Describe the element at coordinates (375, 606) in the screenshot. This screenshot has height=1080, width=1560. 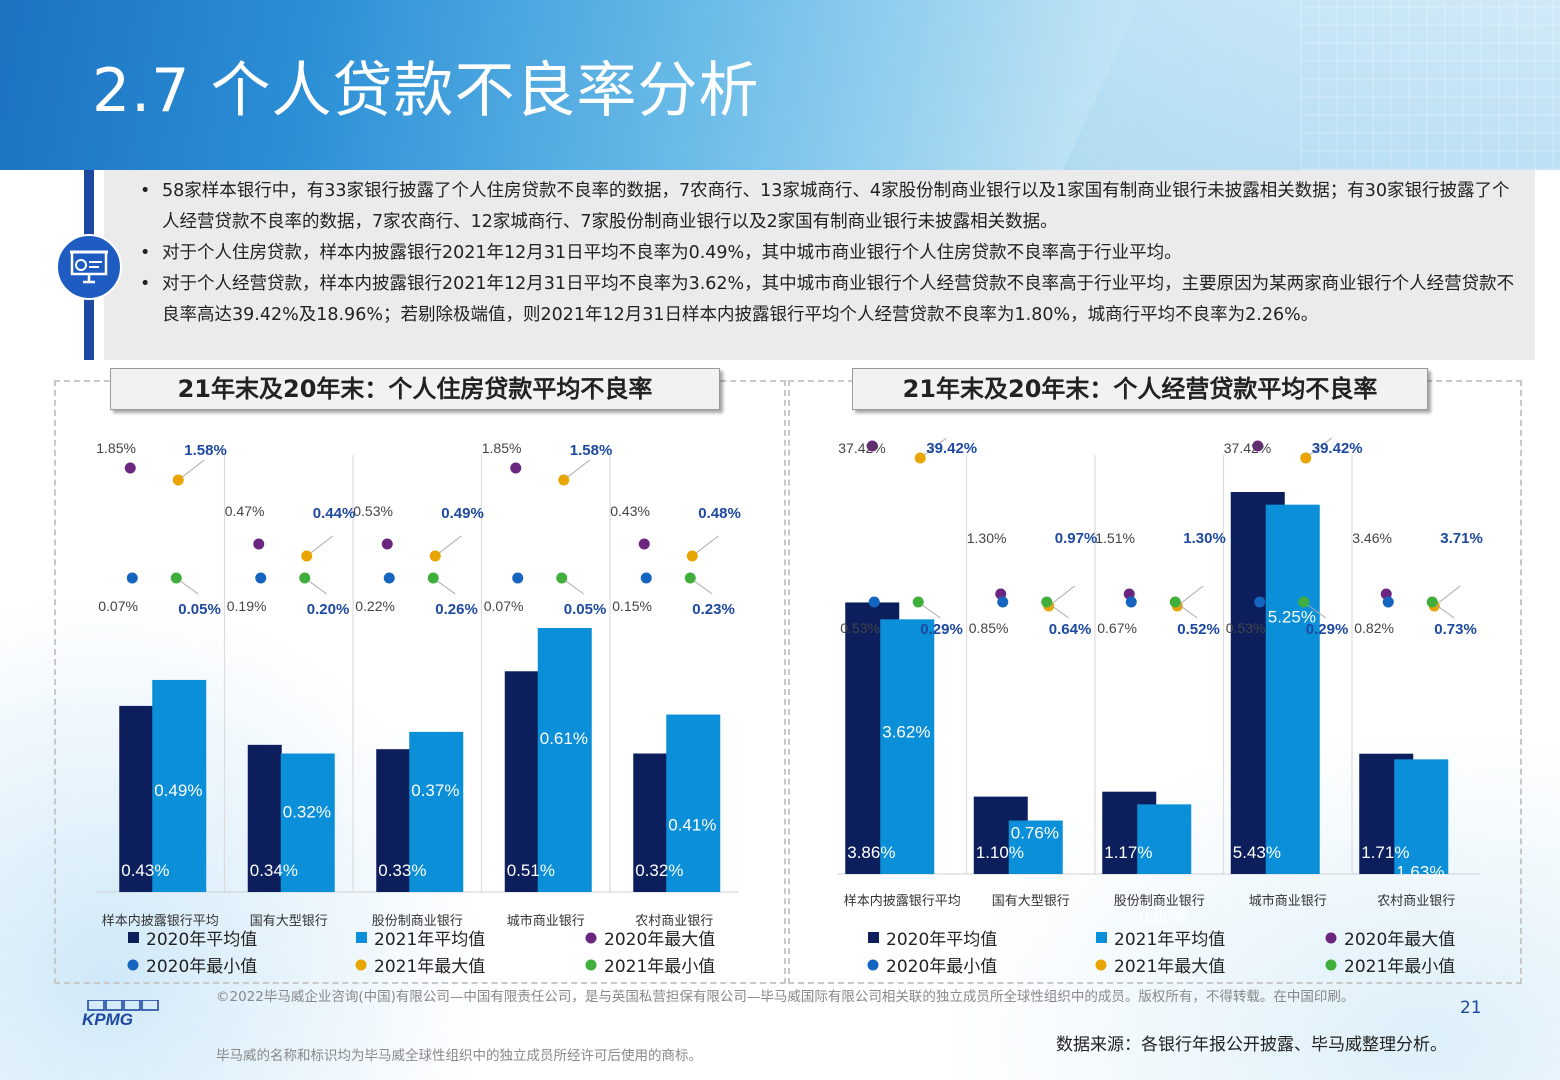
I see `marker-2020-min-label: 0.22%` at that location.